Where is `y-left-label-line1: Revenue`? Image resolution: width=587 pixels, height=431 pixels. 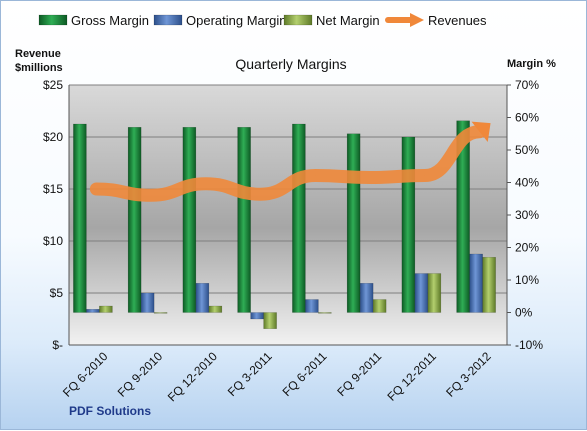
y-left-label-line1: Revenue is located at coordinates (38, 54).